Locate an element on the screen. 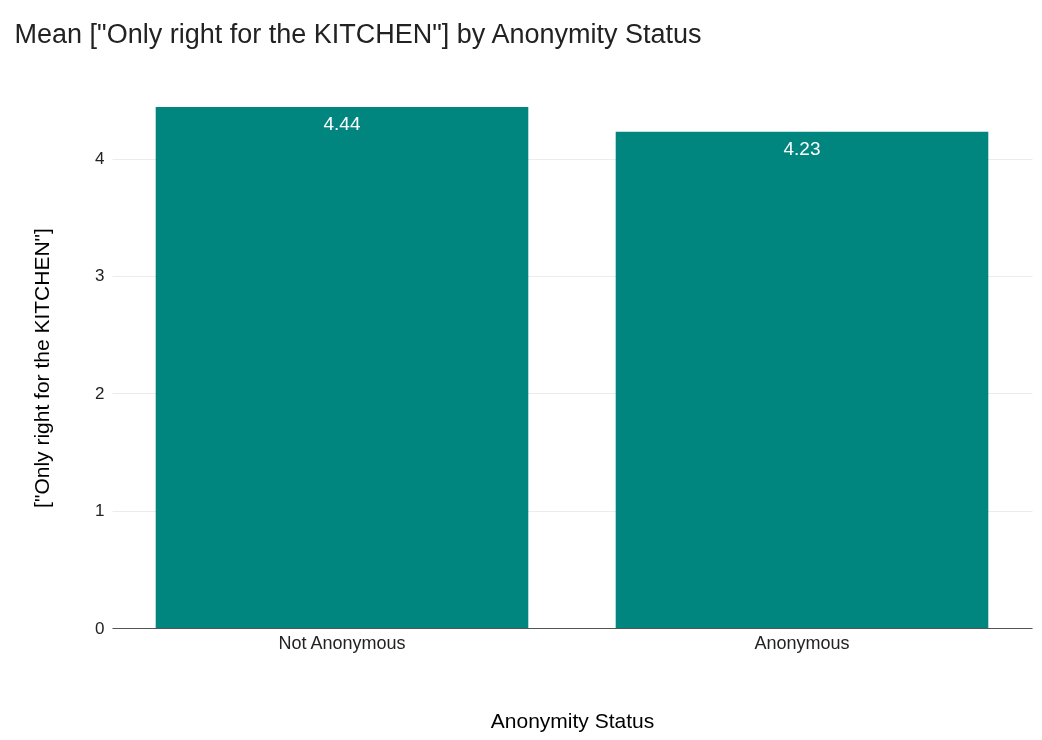 The image size is (1042, 740). x-axis-title: Anonymity Status is located at coordinates (572, 720).